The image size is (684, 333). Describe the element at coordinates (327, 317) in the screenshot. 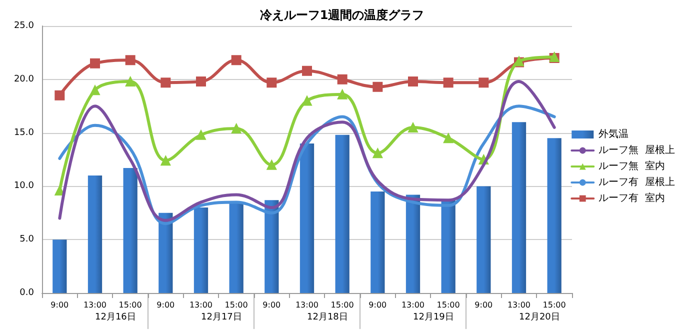

I see `text: 12月18日` at that location.